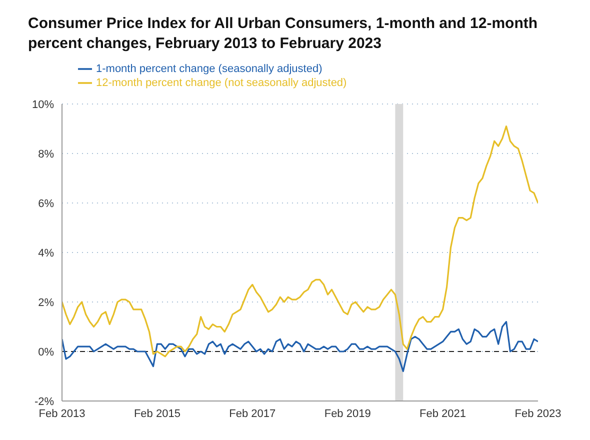 This screenshot has width=590, height=440. Describe the element at coordinates (46, 302) in the screenshot. I see `y-tick-label: 2%` at that location.